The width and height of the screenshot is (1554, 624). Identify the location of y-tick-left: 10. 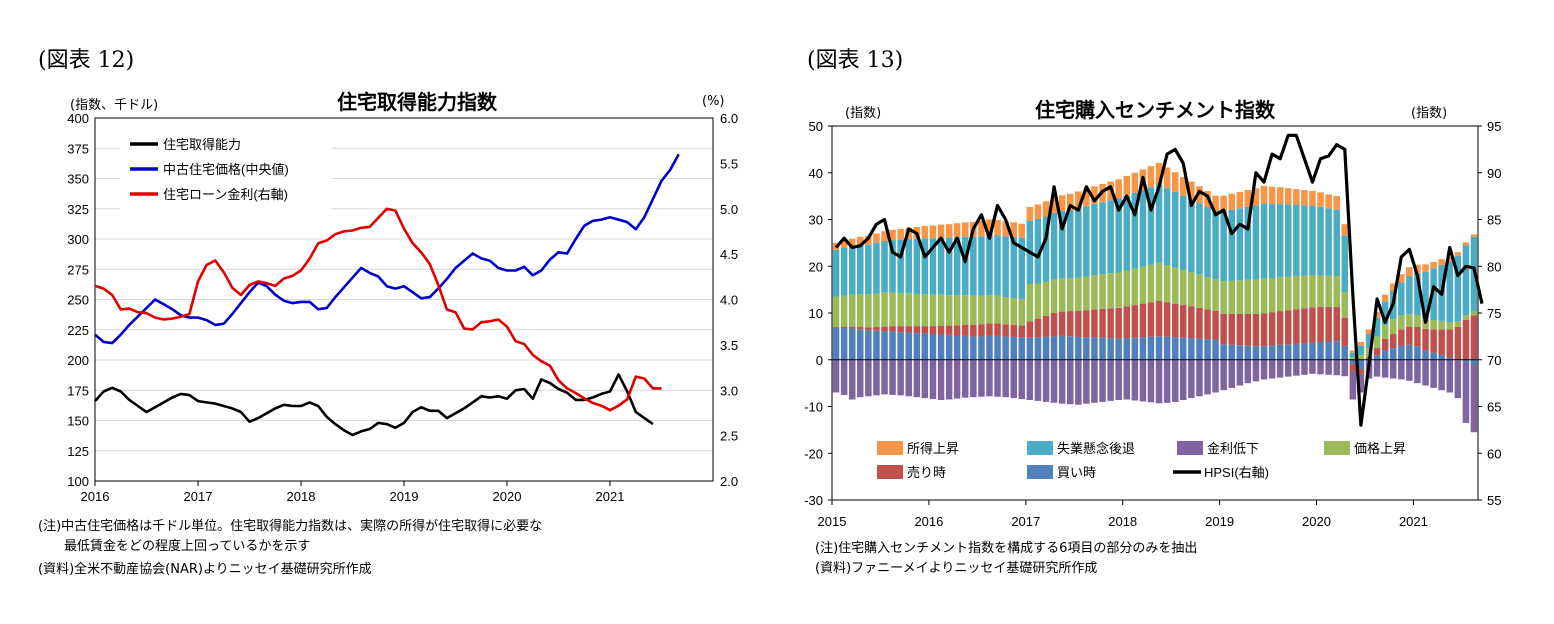
(816, 313).